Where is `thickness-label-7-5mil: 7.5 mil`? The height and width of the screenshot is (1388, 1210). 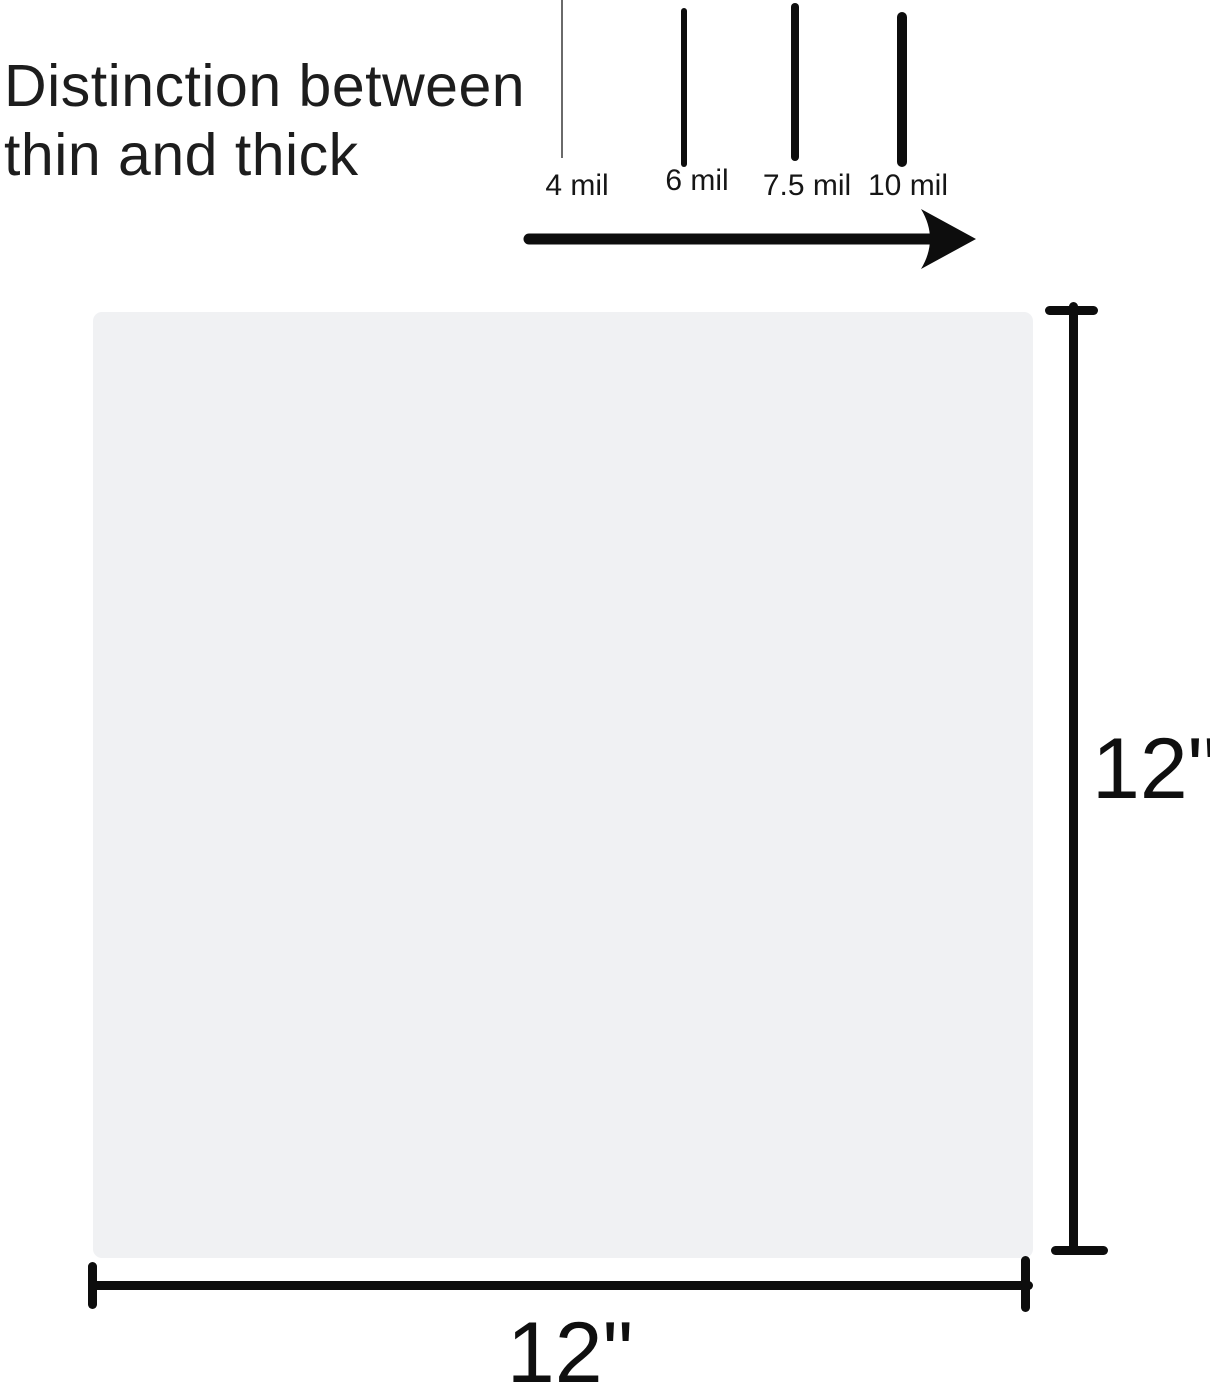
thickness-label-7-5mil: 7.5 mil is located at coordinates (807, 185).